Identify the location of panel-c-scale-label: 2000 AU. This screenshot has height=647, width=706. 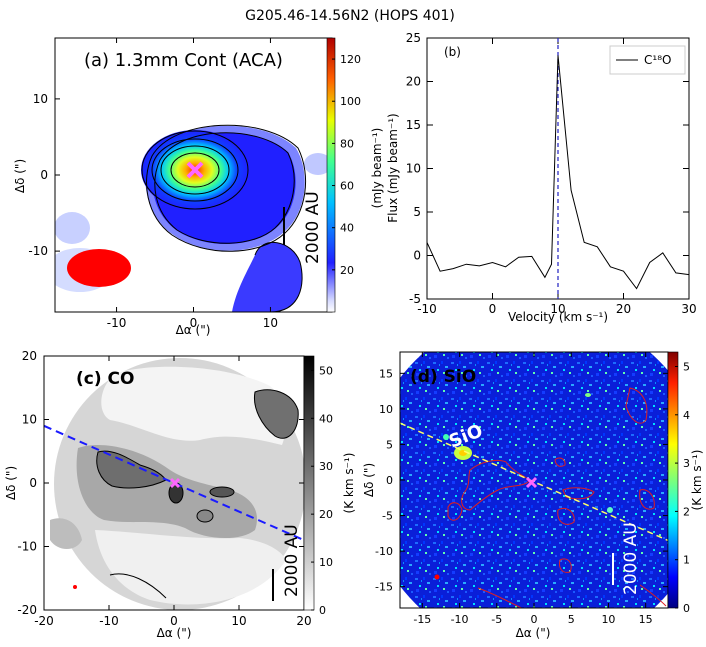
(292, 560).